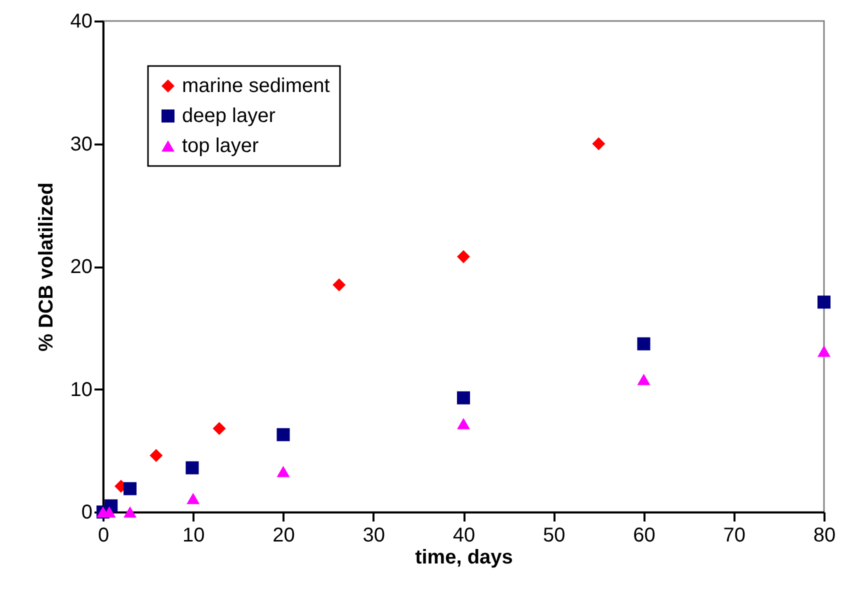  Describe the element at coordinates (104, 535) in the screenshot. I see `x-tick-label: 0` at that location.